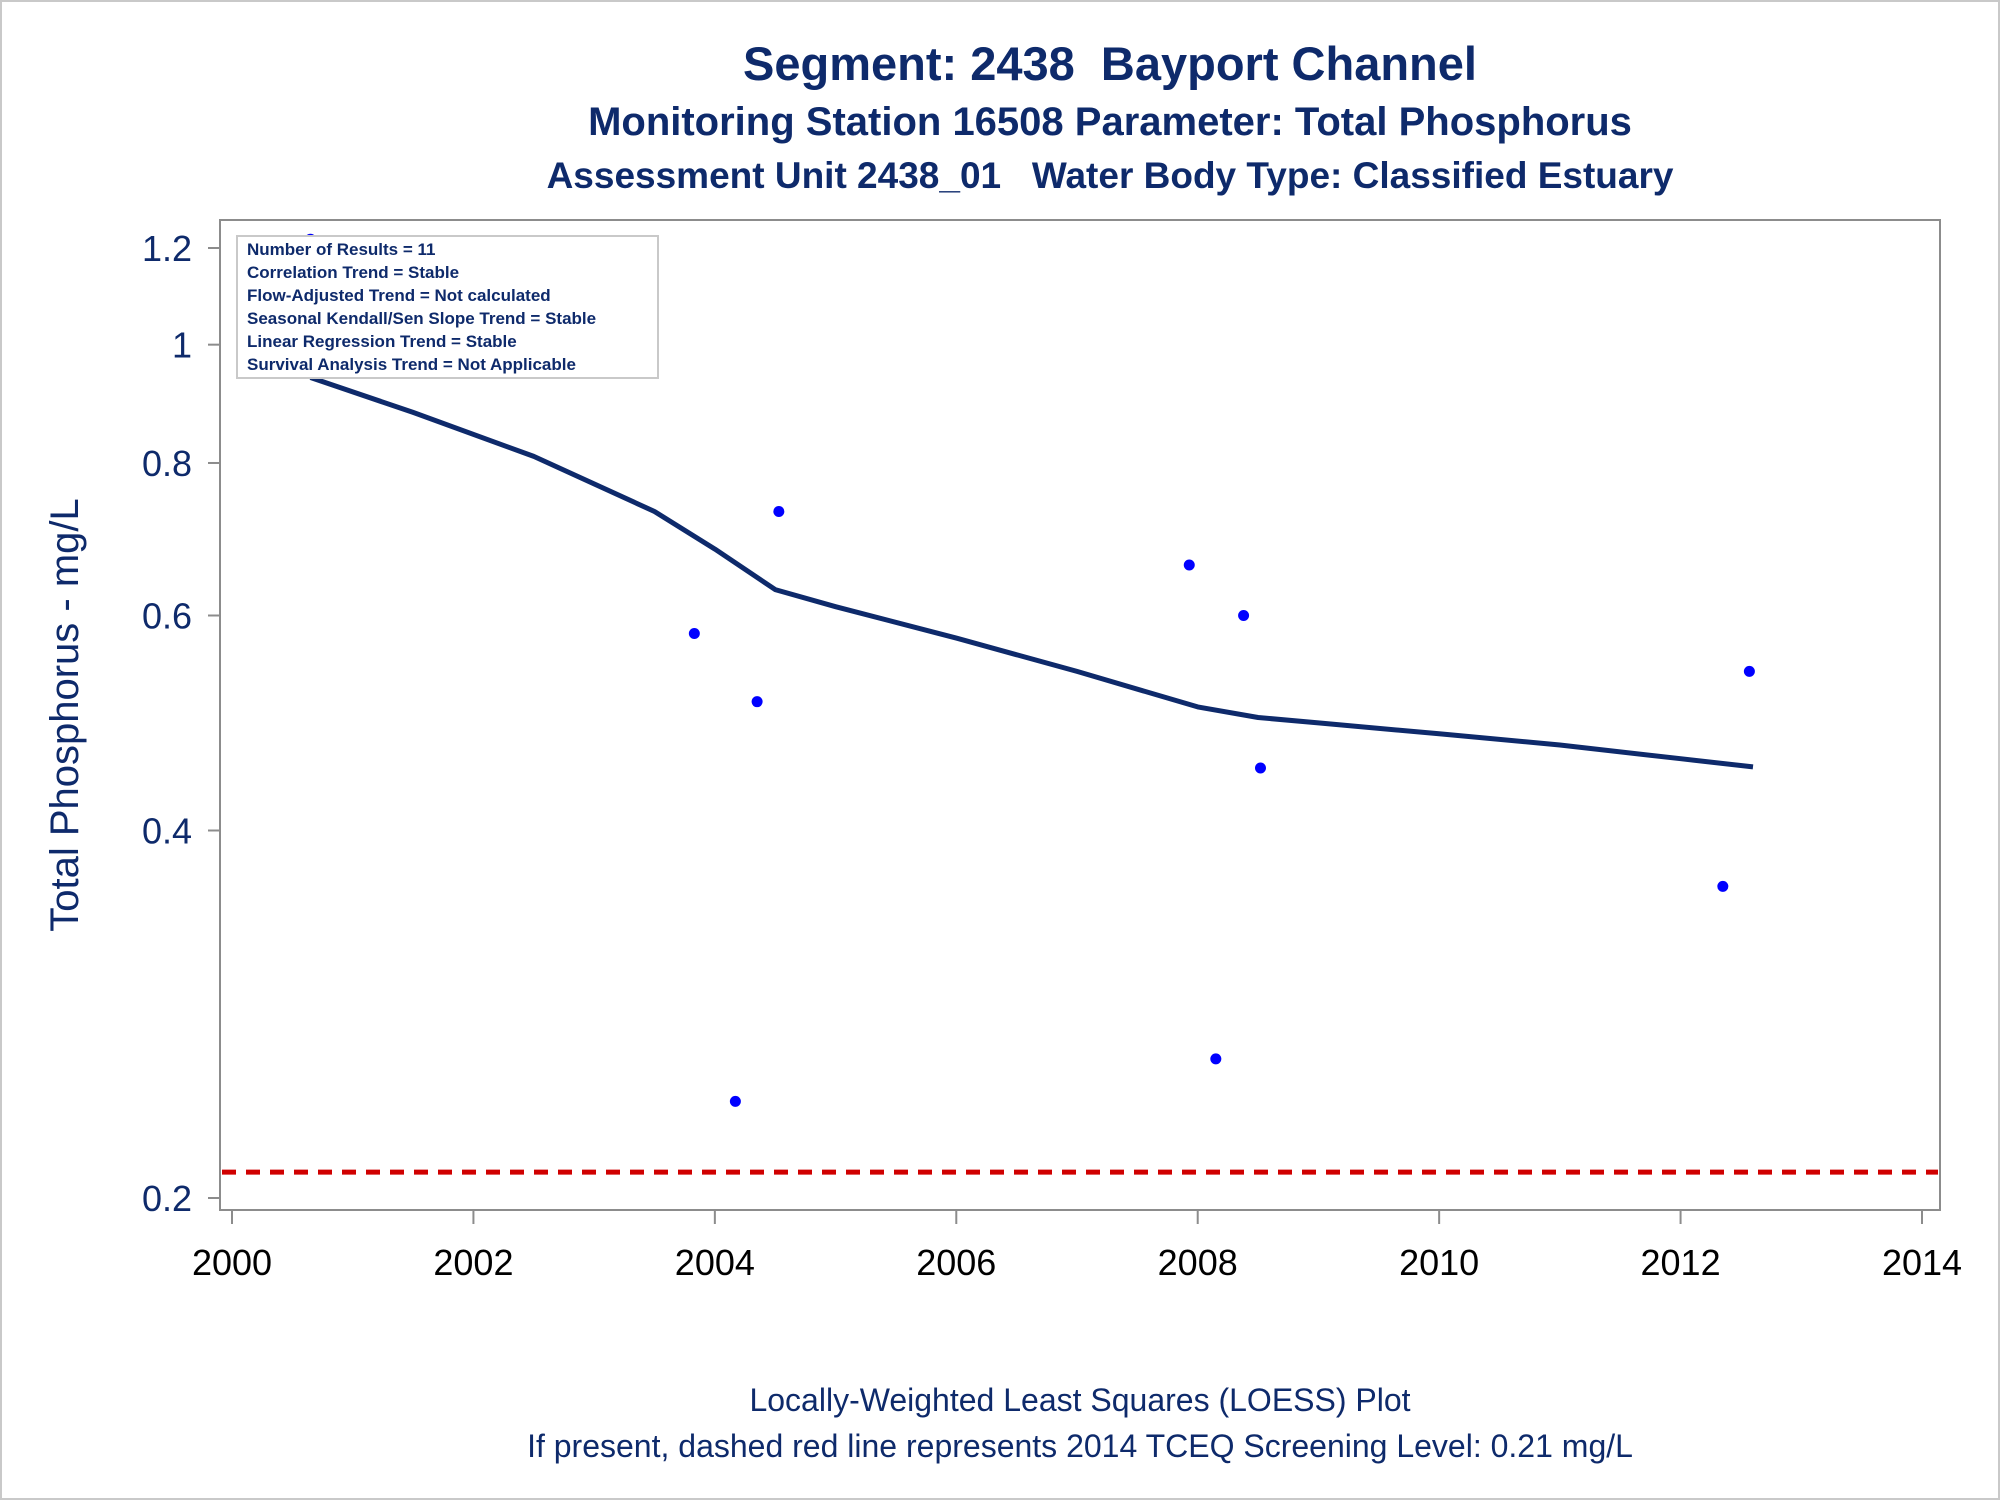 The height and width of the screenshot is (1500, 2000). I want to click on stats-box-frame, so click(447, 307).